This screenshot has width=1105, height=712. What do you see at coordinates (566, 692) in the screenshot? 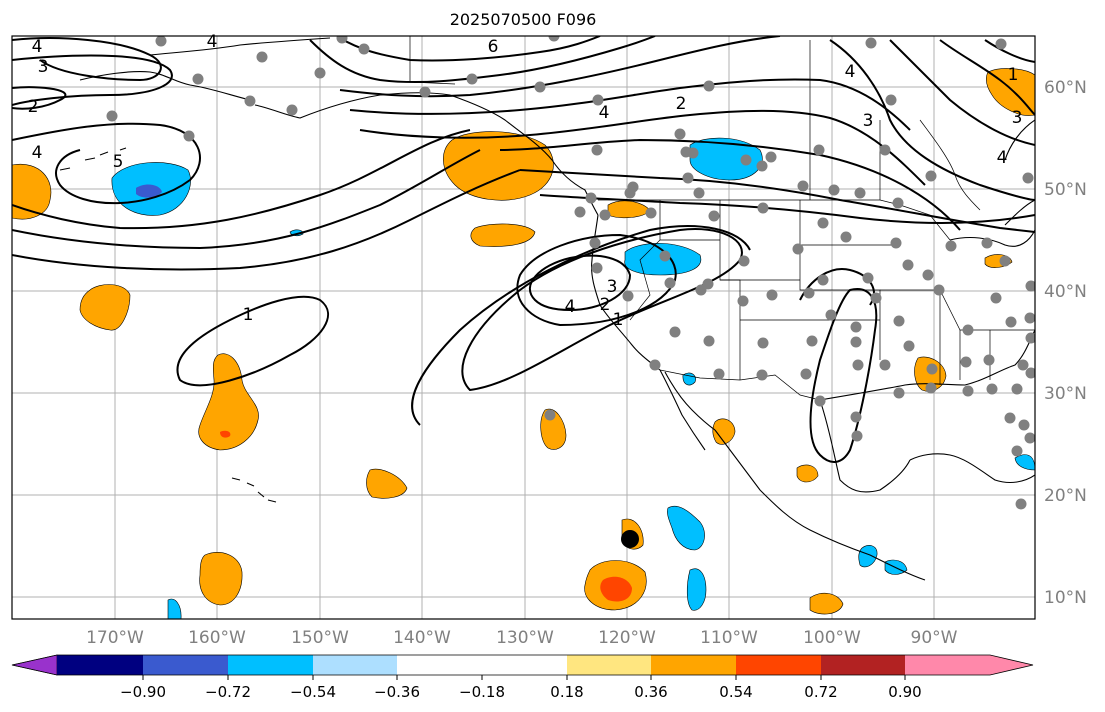
I see `colorbar-tick-label: 0.18` at bounding box center [566, 692].